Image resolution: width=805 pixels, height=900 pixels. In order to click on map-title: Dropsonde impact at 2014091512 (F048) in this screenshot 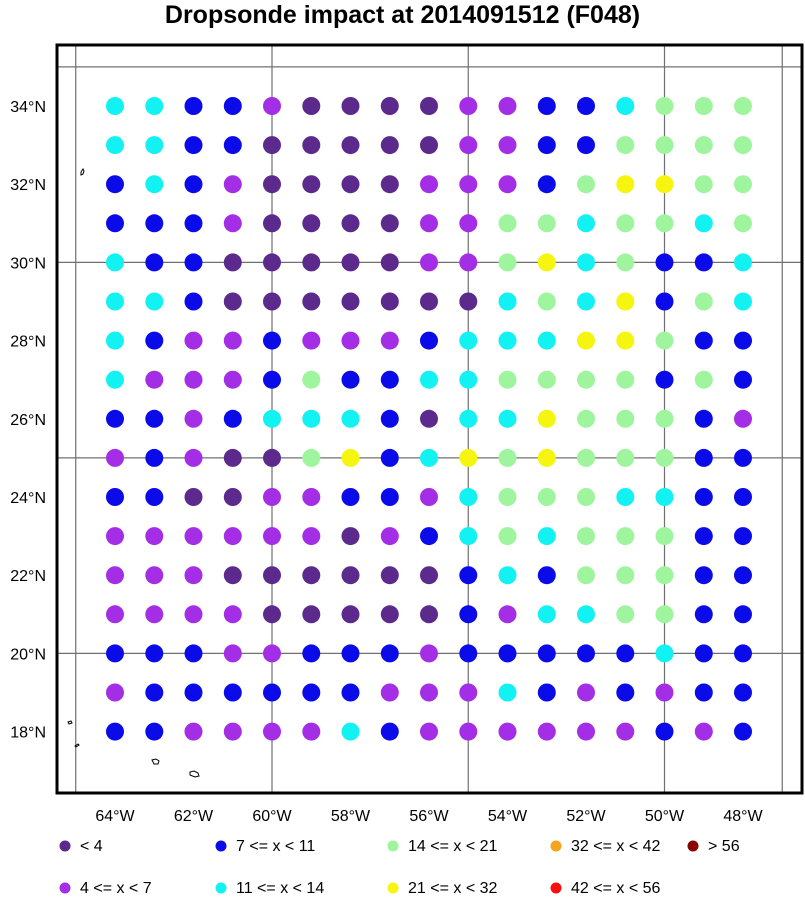, I will do `click(402, 15)`.